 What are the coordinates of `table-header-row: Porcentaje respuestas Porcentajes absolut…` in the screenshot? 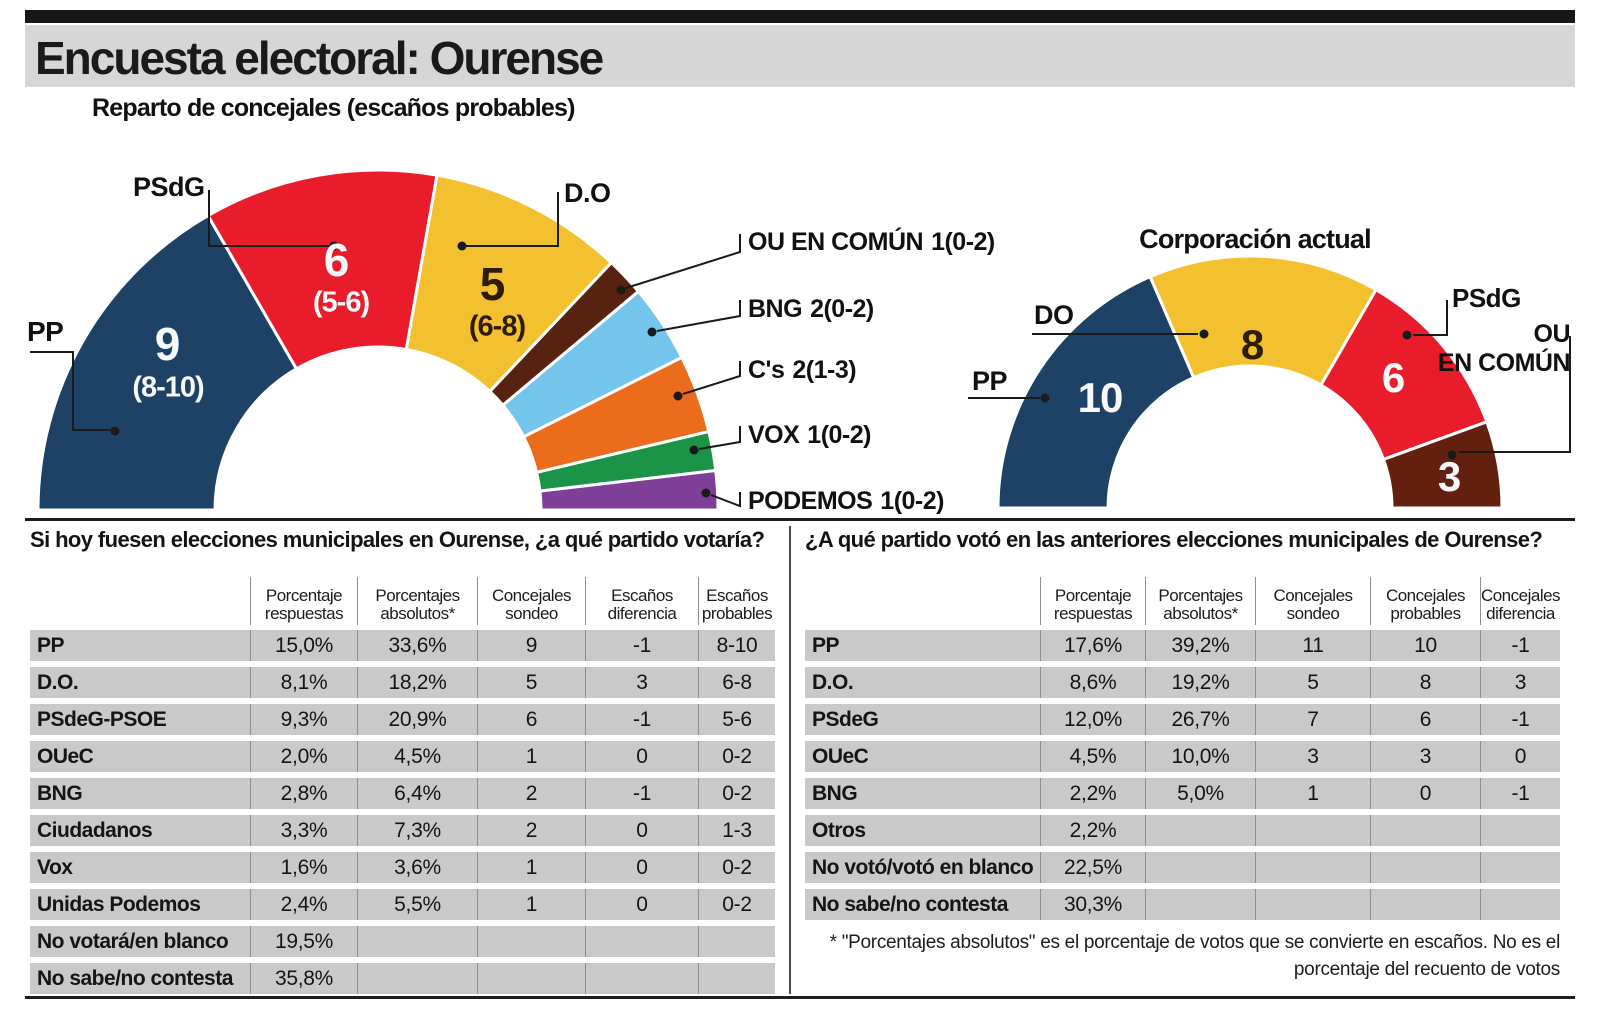 It's located at (1183, 594).